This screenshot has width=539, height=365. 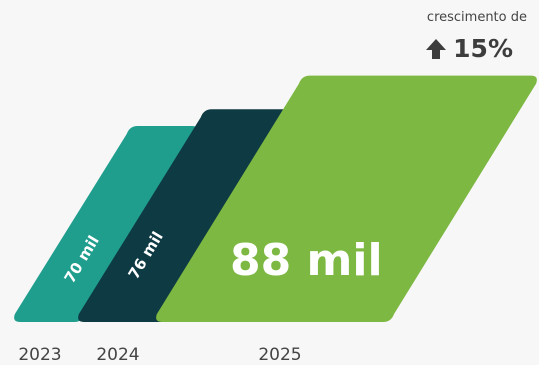 What do you see at coordinates (483, 48) in the screenshot?
I see `growth-value: 15%` at bounding box center [483, 48].